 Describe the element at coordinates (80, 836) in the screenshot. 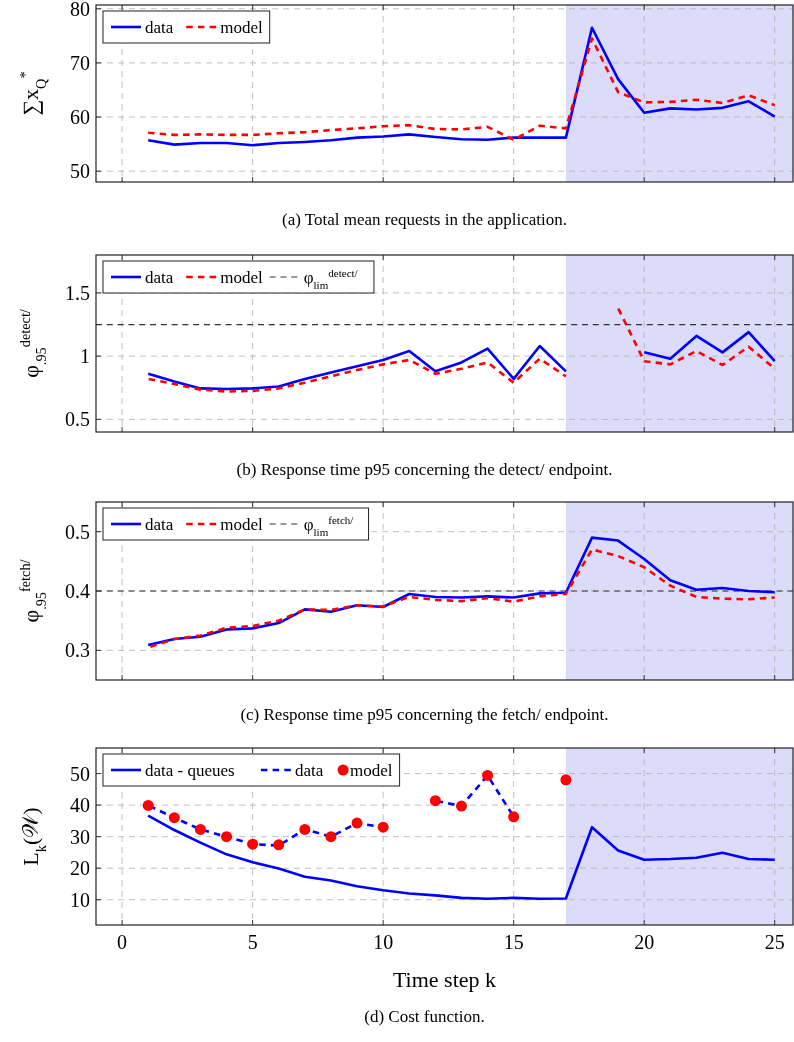

I see `y-tick-label: 30` at that location.